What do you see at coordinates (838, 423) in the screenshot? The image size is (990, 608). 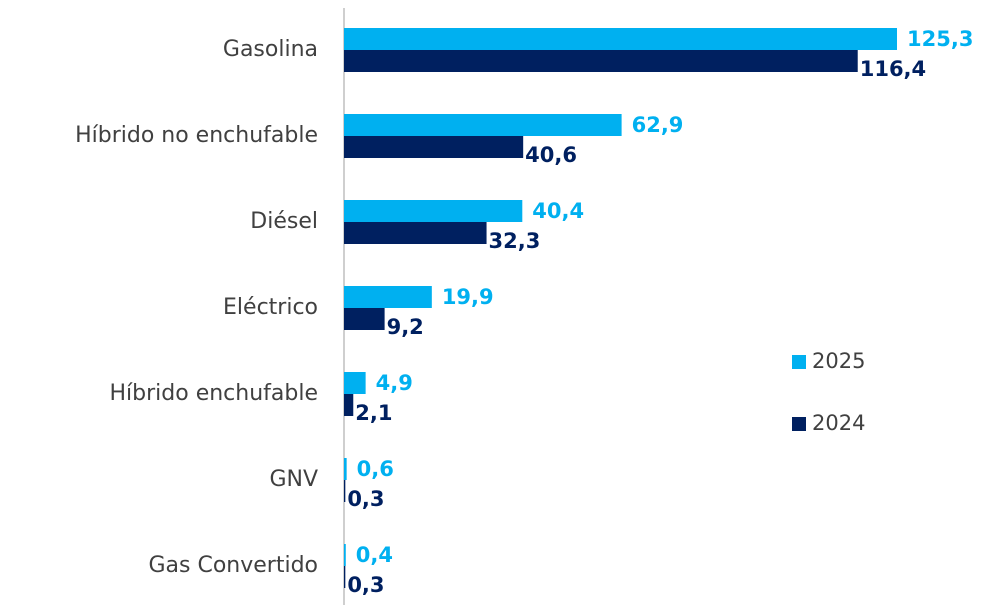 I see `legend-label: 2024` at bounding box center [838, 423].